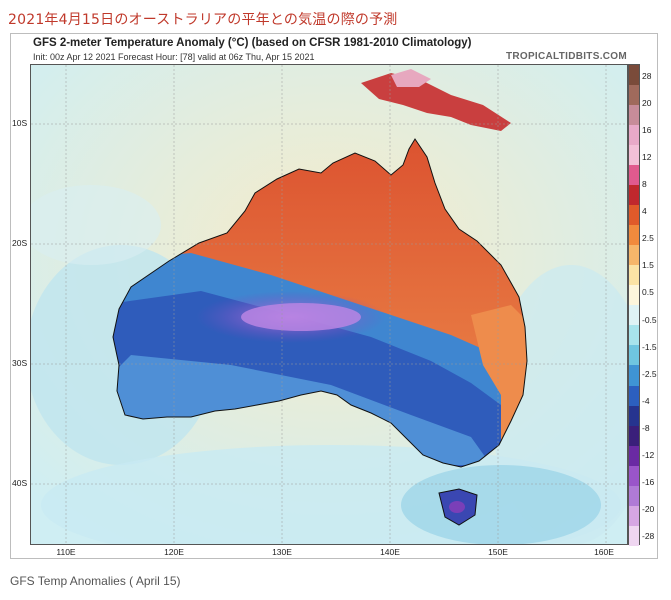 The width and height of the screenshot is (671, 600). I want to click on colorbar-tick-label: 28, so click(647, 76).